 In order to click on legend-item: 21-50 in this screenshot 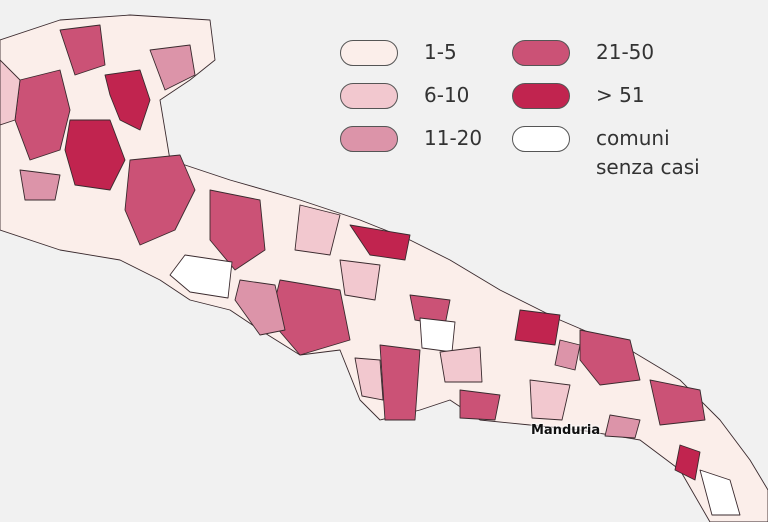, I will do `click(610, 53)`.